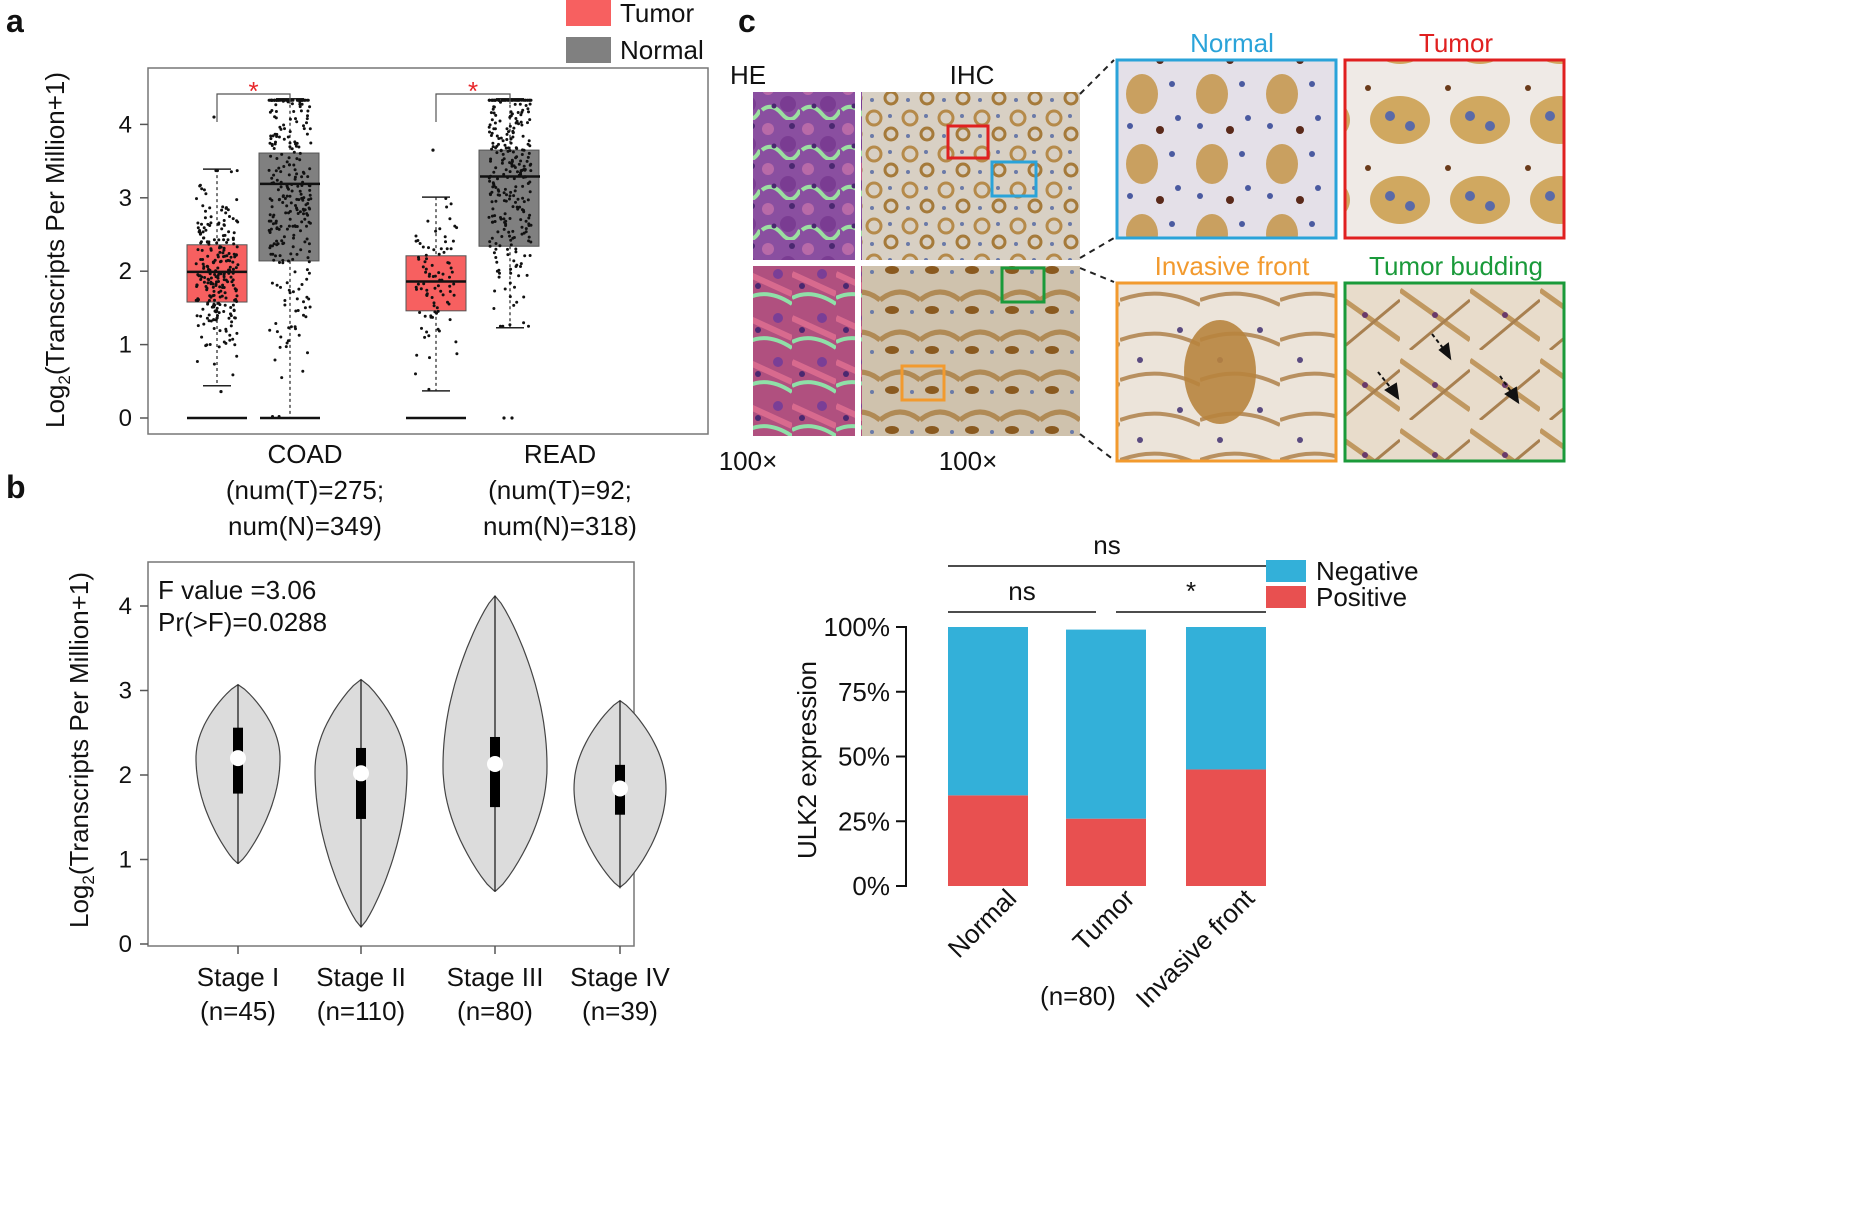 The width and height of the screenshot is (1856, 1208). What do you see at coordinates (971, 176) in the screenshot?
I see `ihc-image-top` at bounding box center [971, 176].